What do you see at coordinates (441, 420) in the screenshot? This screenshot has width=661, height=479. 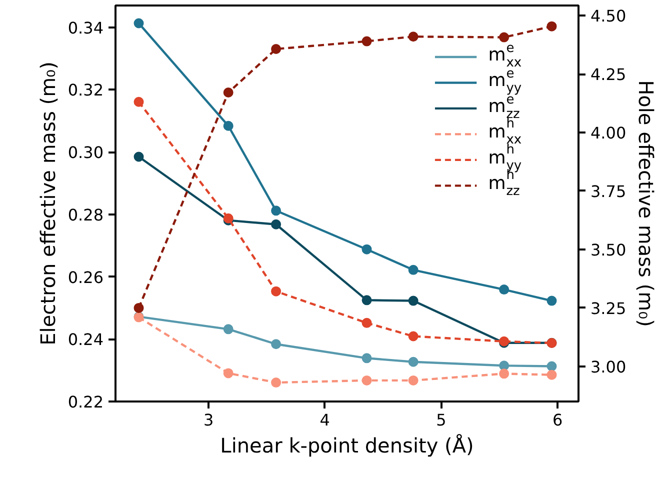 I see `x-tick-label: 5` at bounding box center [441, 420].